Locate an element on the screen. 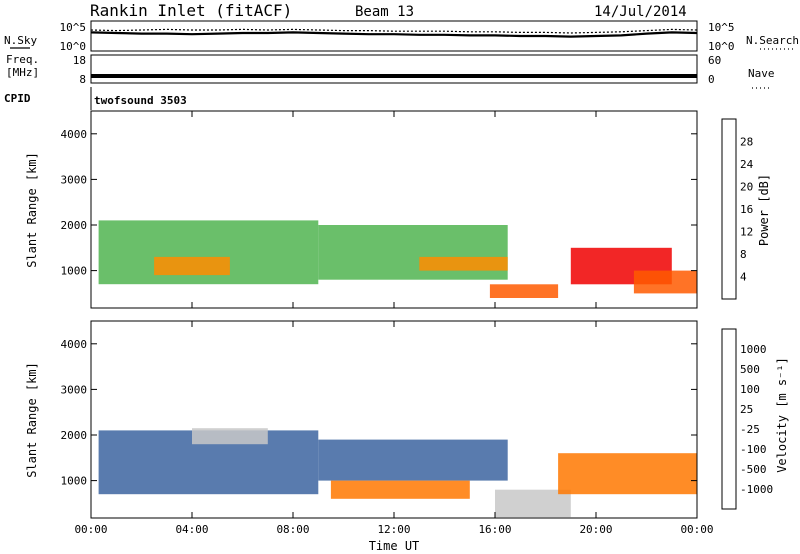 The image size is (800, 554). freq-ytick-bottom: 8 is located at coordinates (82, 79).